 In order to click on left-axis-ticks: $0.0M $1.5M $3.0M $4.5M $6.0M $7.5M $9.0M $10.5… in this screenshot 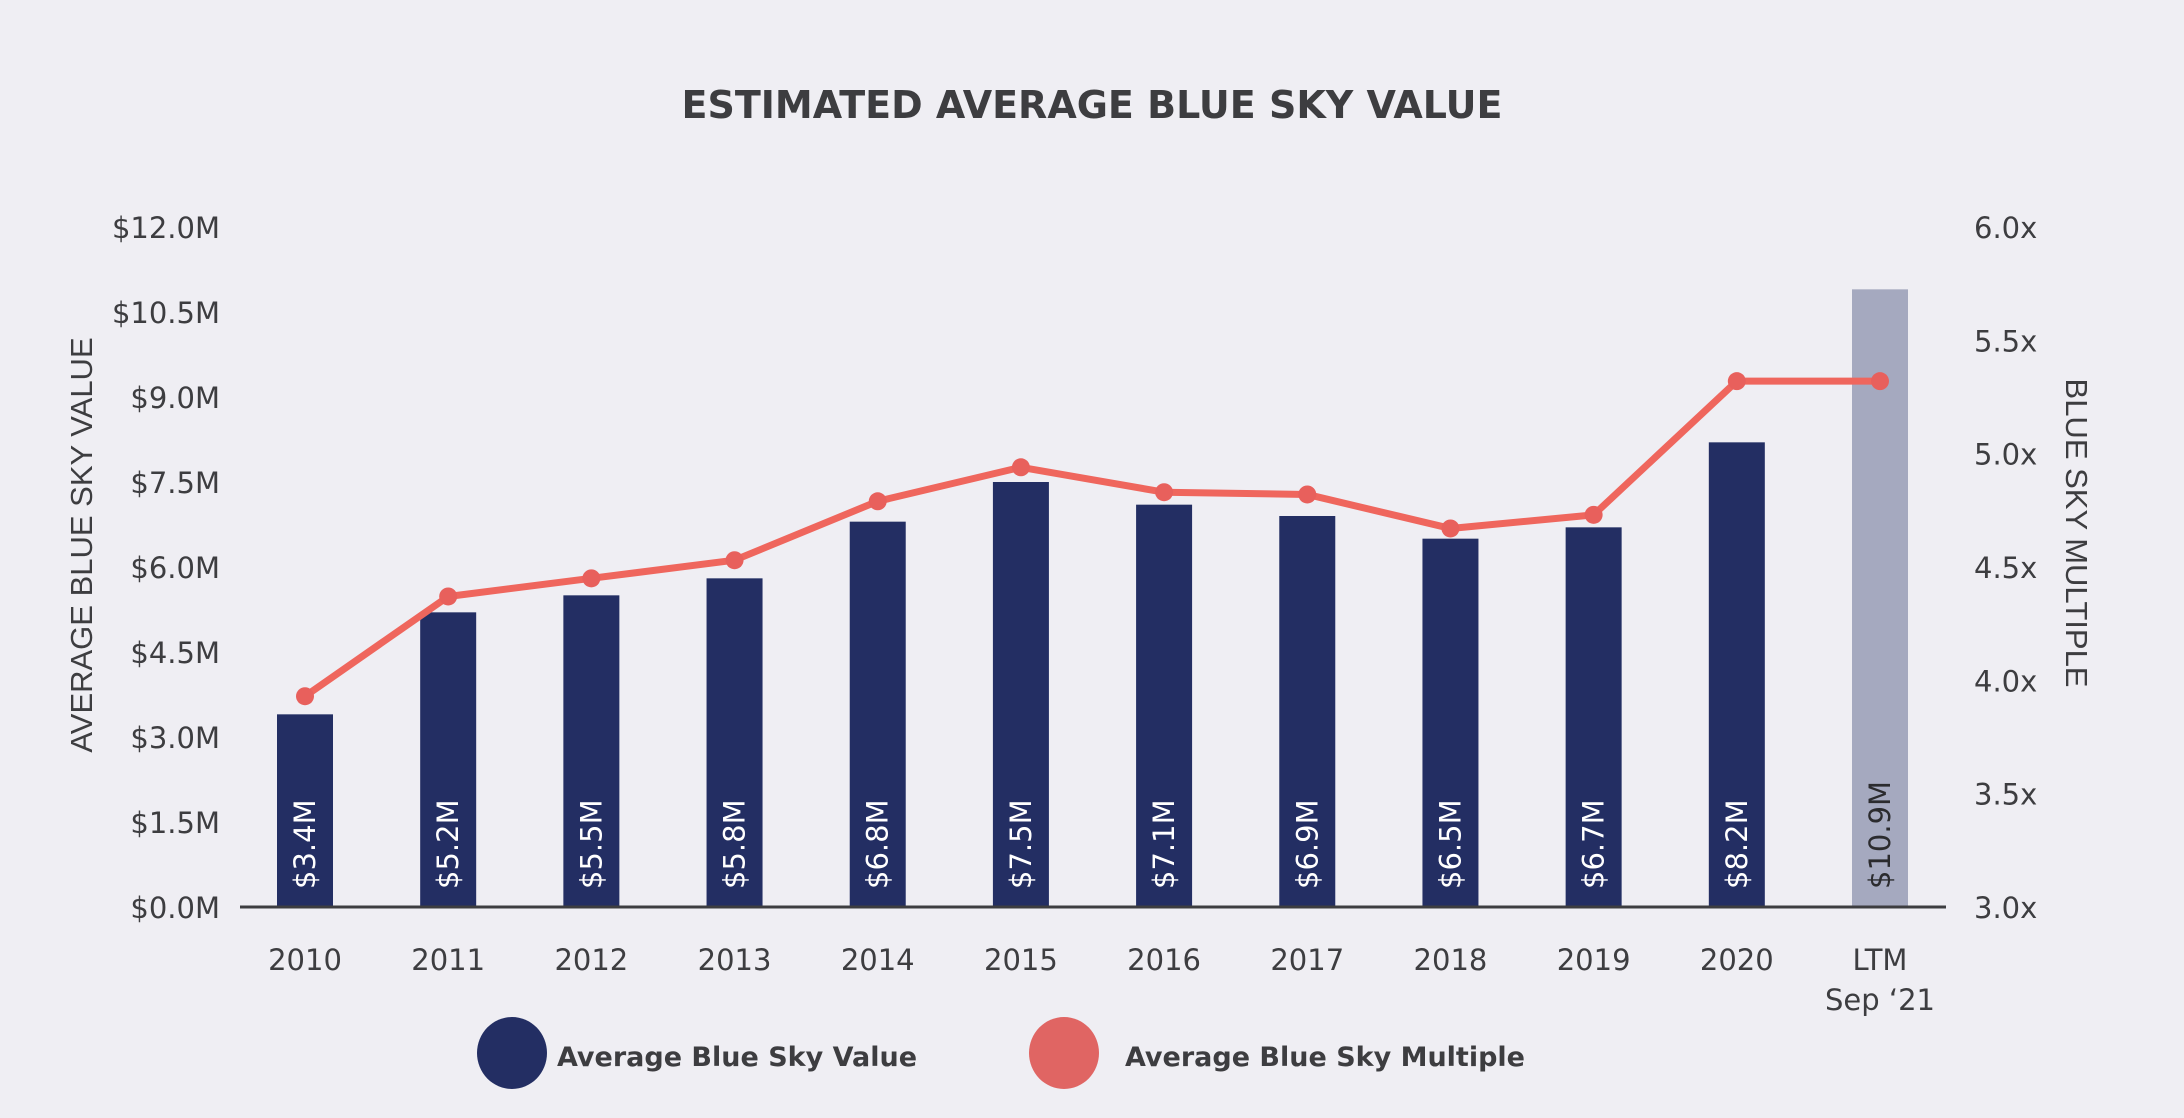, I will do `click(166, 568)`.